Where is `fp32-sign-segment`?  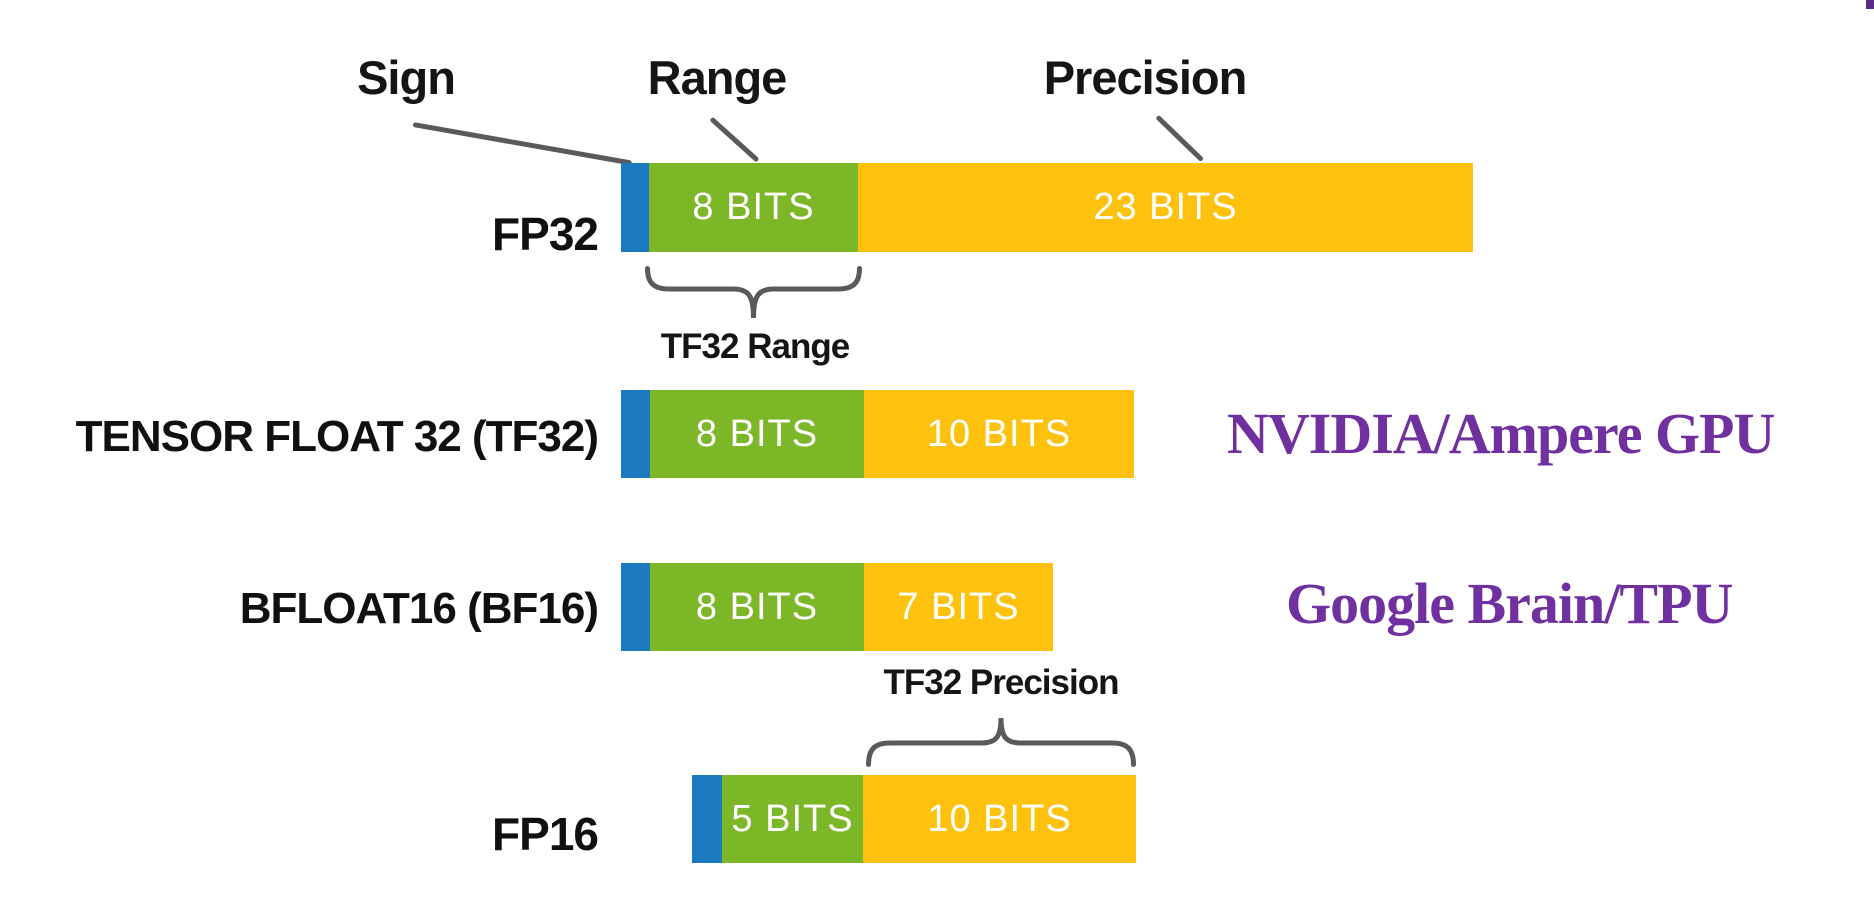 fp32-sign-segment is located at coordinates (635, 207).